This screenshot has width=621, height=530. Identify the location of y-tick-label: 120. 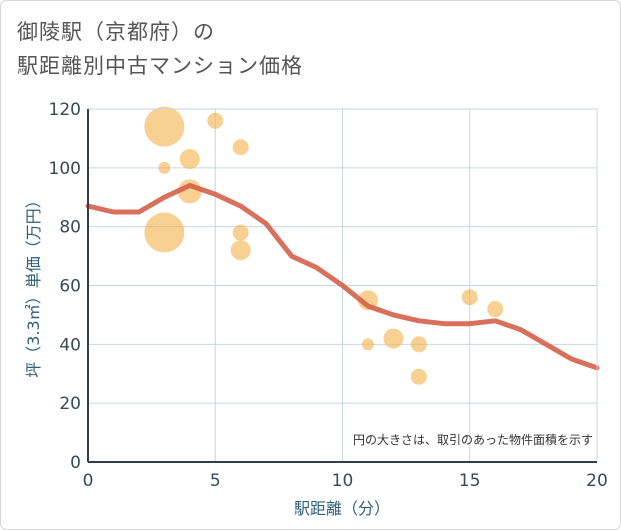
(65, 110).